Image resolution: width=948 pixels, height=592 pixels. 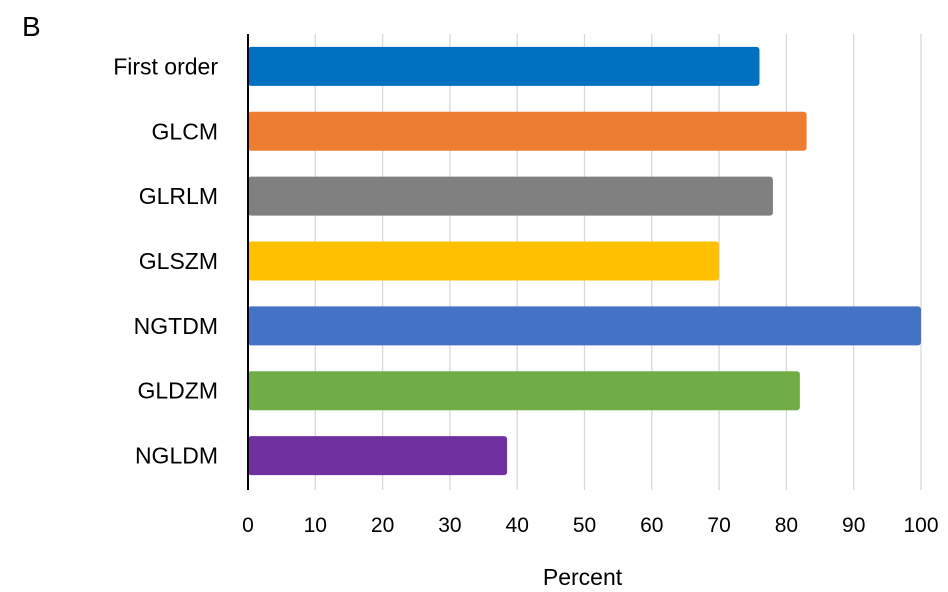 What do you see at coordinates (583, 577) in the screenshot?
I see `x-axis-title: Percent` at bounding box center [583, 577].